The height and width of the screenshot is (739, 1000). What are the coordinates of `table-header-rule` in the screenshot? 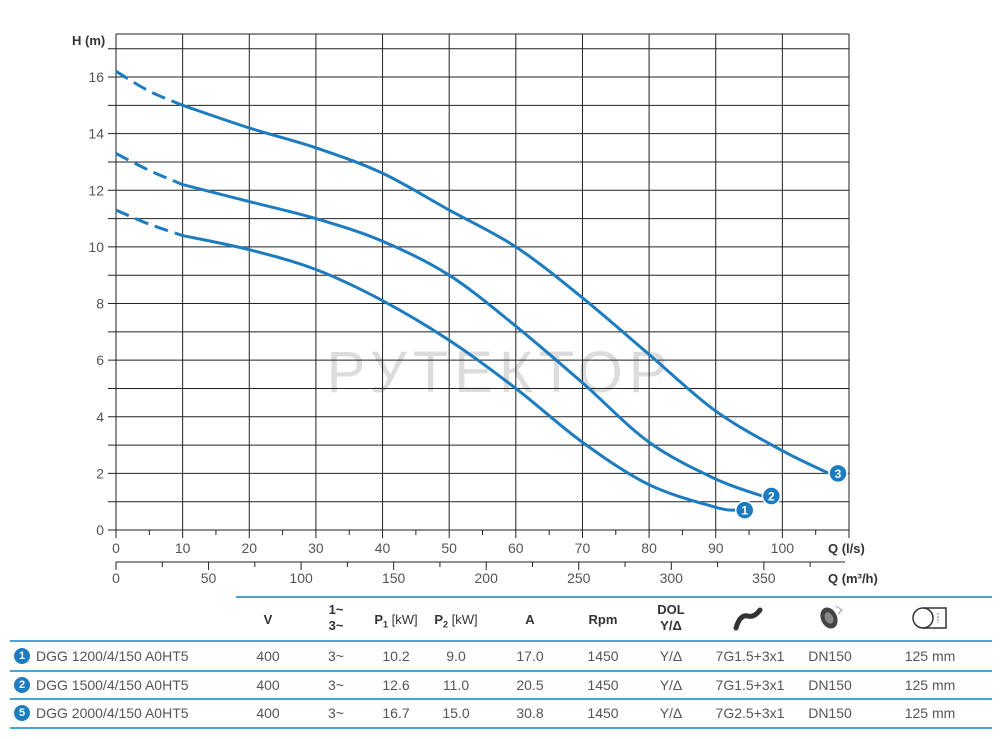 It's located at (501, 641).